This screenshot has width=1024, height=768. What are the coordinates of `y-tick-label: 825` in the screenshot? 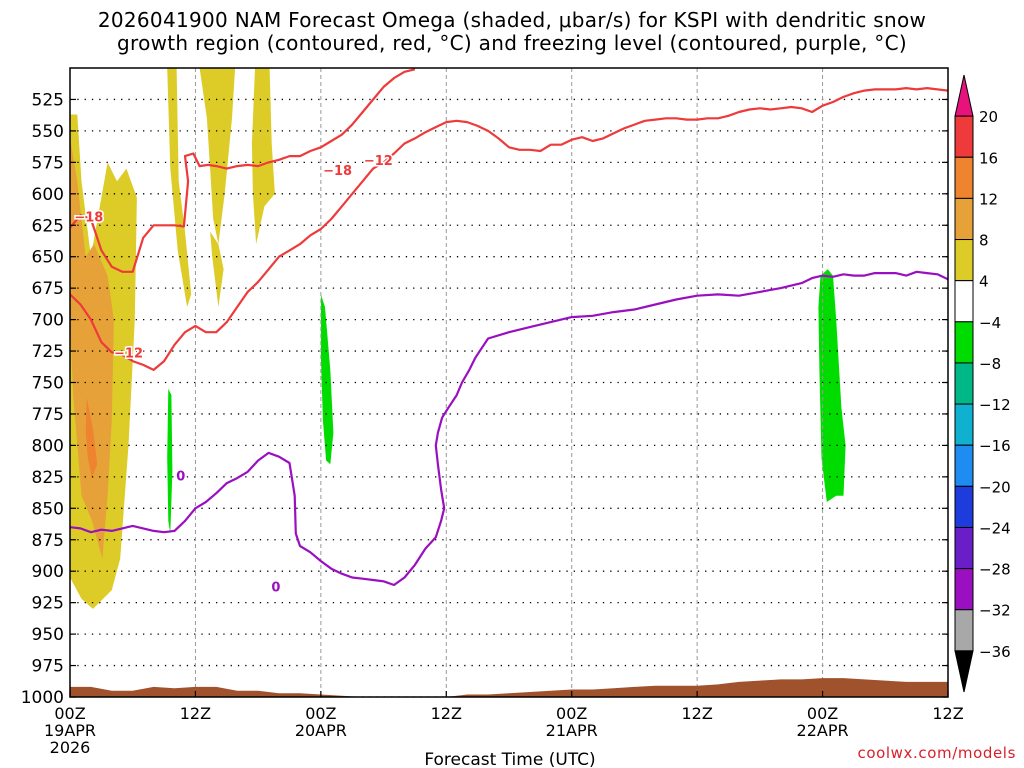 It's located at (48, 478).